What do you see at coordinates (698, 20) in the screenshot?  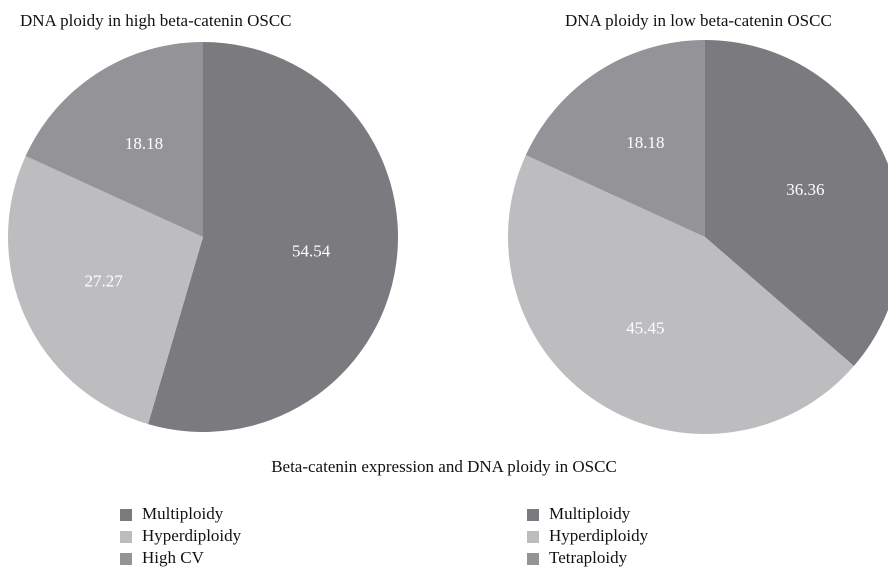 I see `chart-title: DNA ploidy in low beta-catenin OSCC` at bounding box center [698, 20].